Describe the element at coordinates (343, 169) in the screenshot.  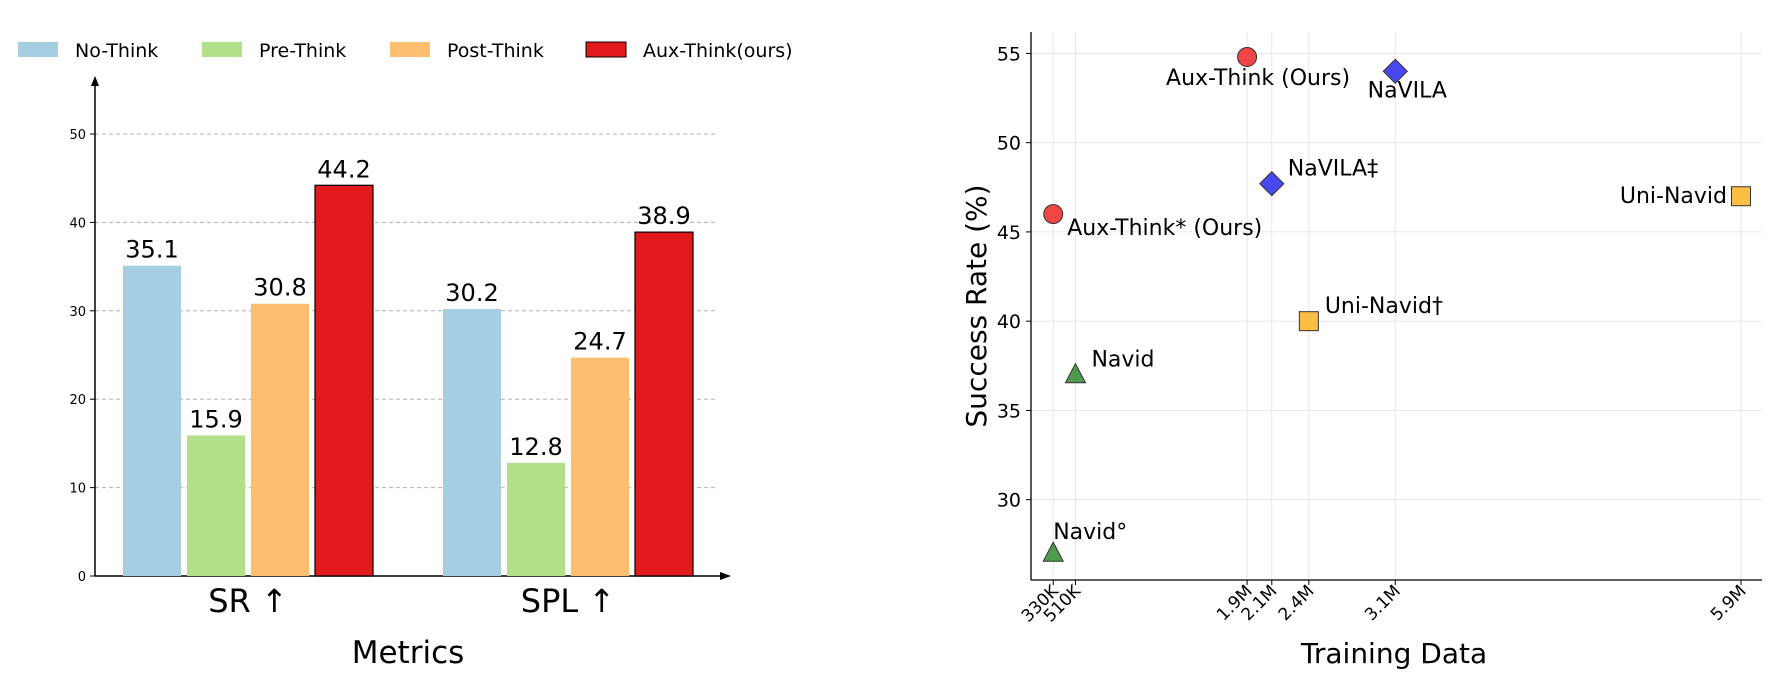
I see `bar-value-label: 44.2` at that location.